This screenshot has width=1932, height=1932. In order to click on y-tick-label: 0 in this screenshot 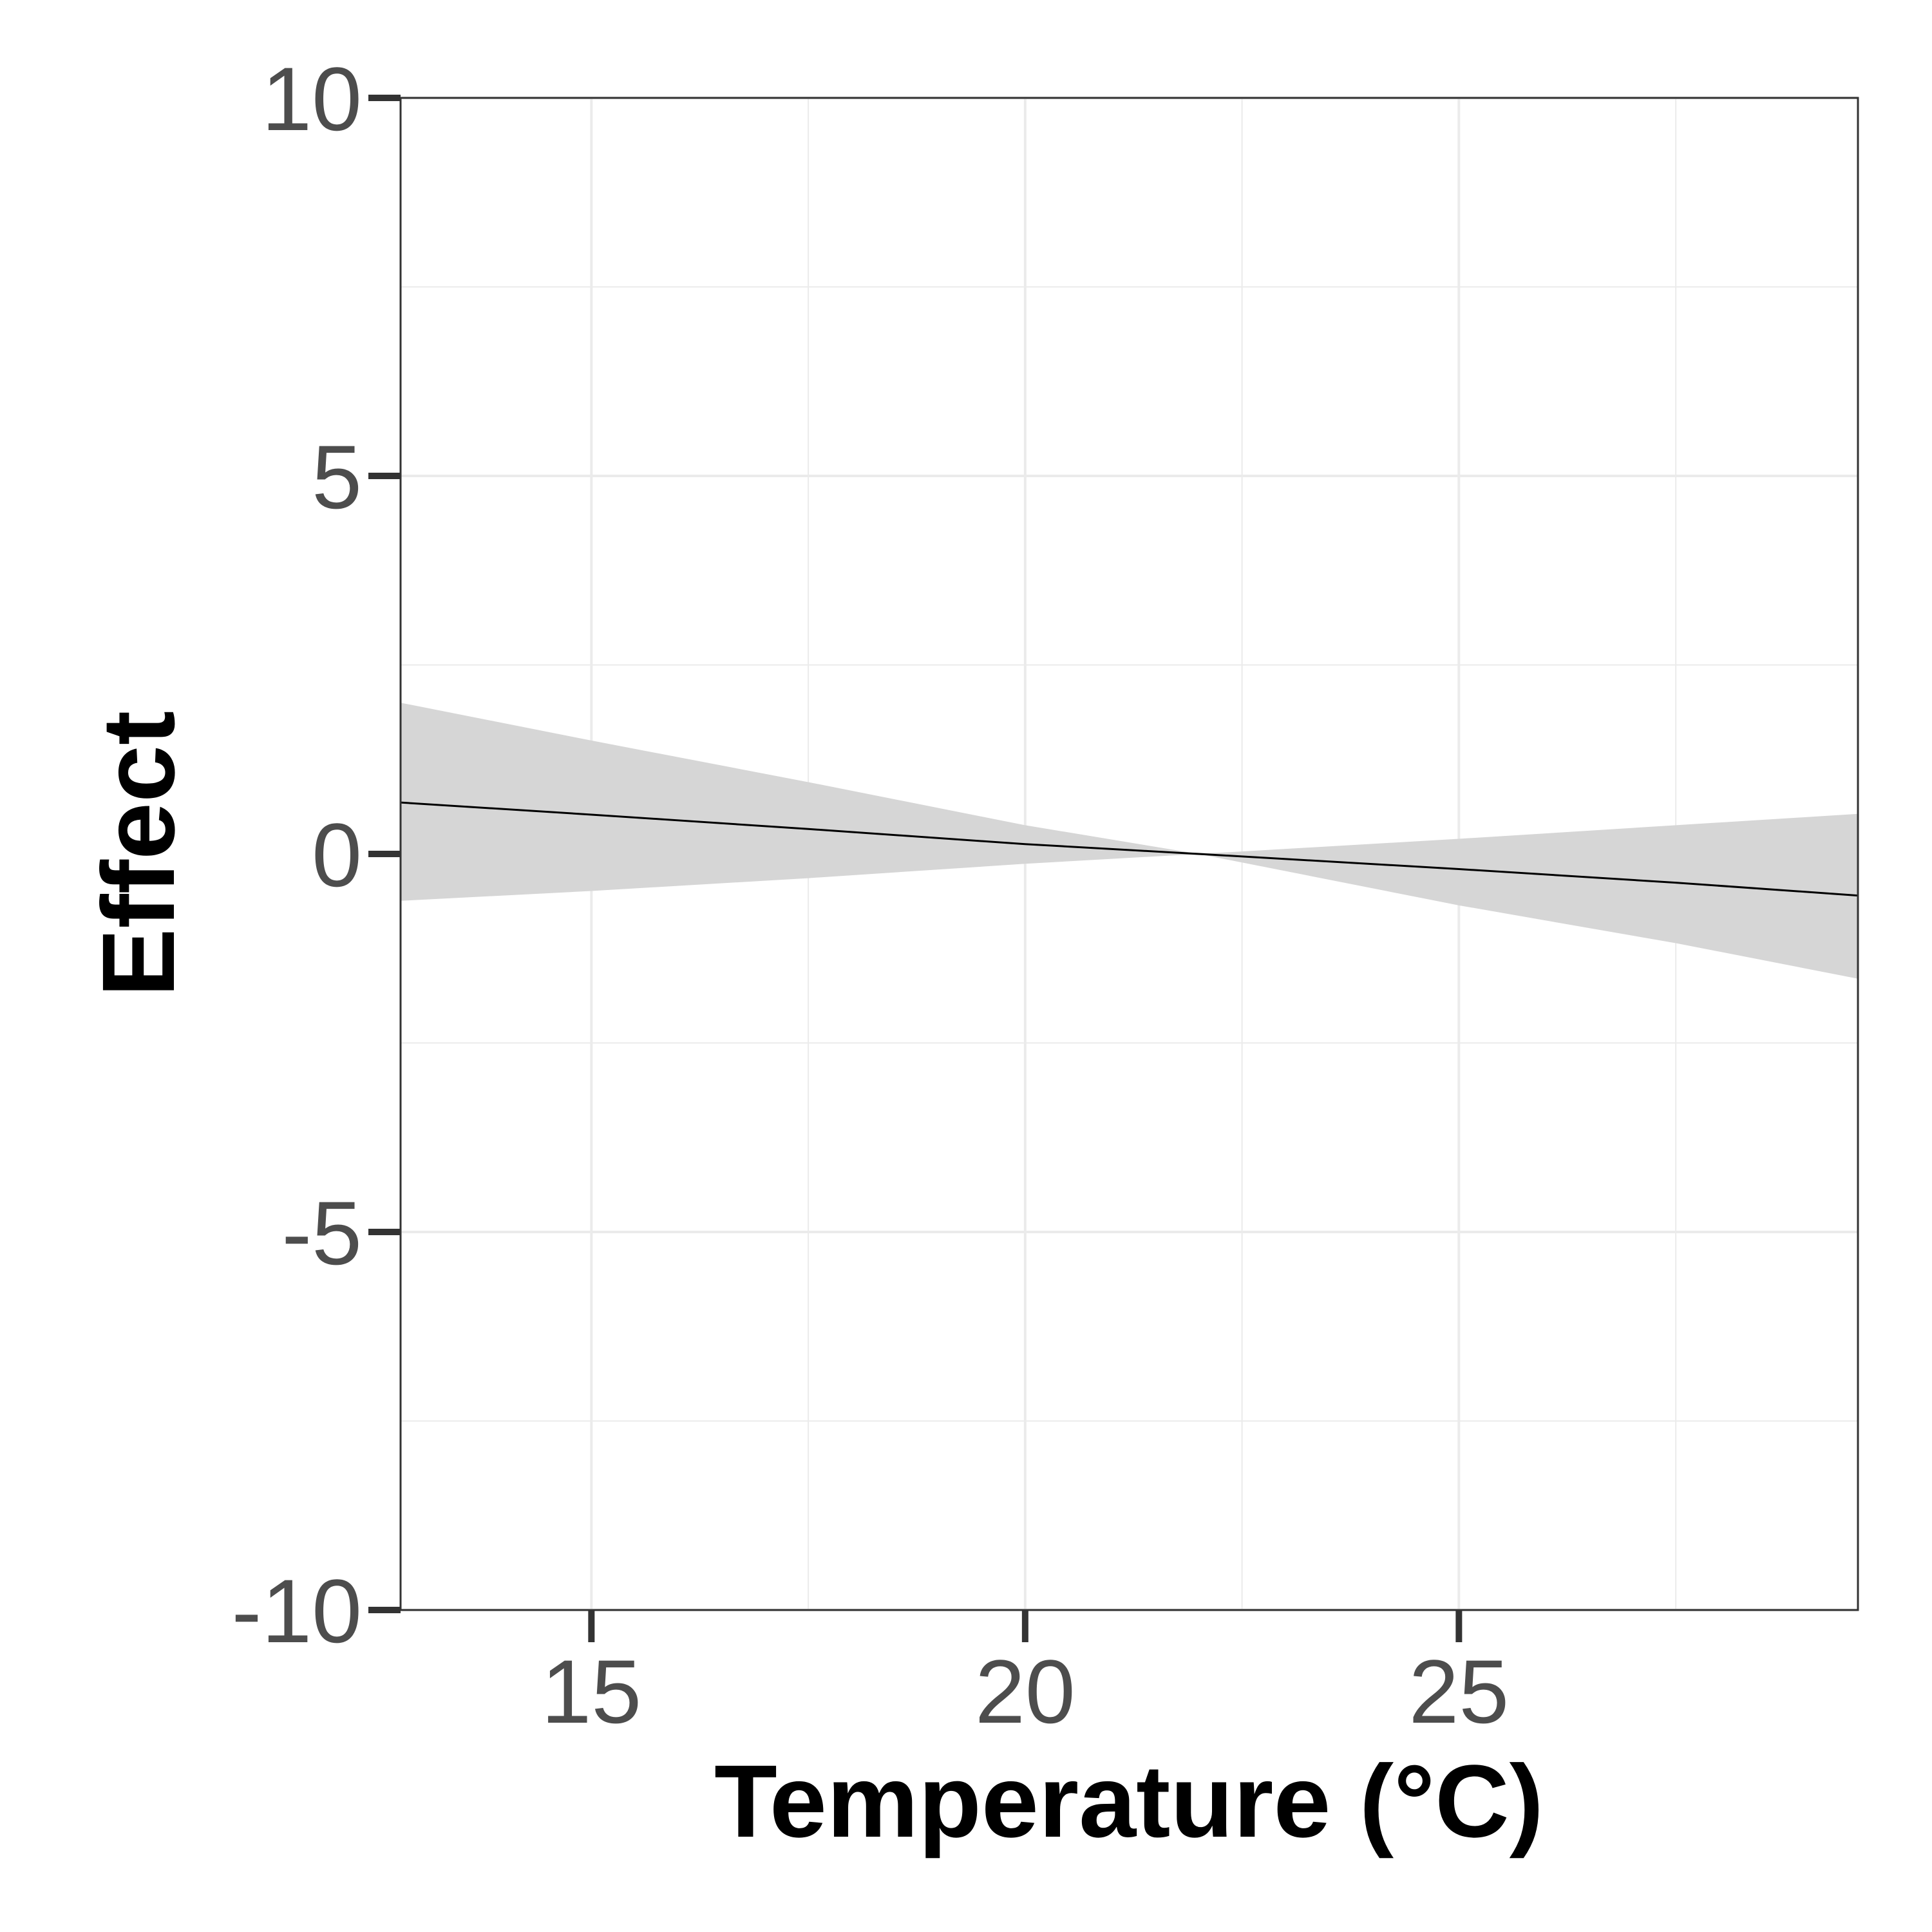, I will do `click(337, 854)`.